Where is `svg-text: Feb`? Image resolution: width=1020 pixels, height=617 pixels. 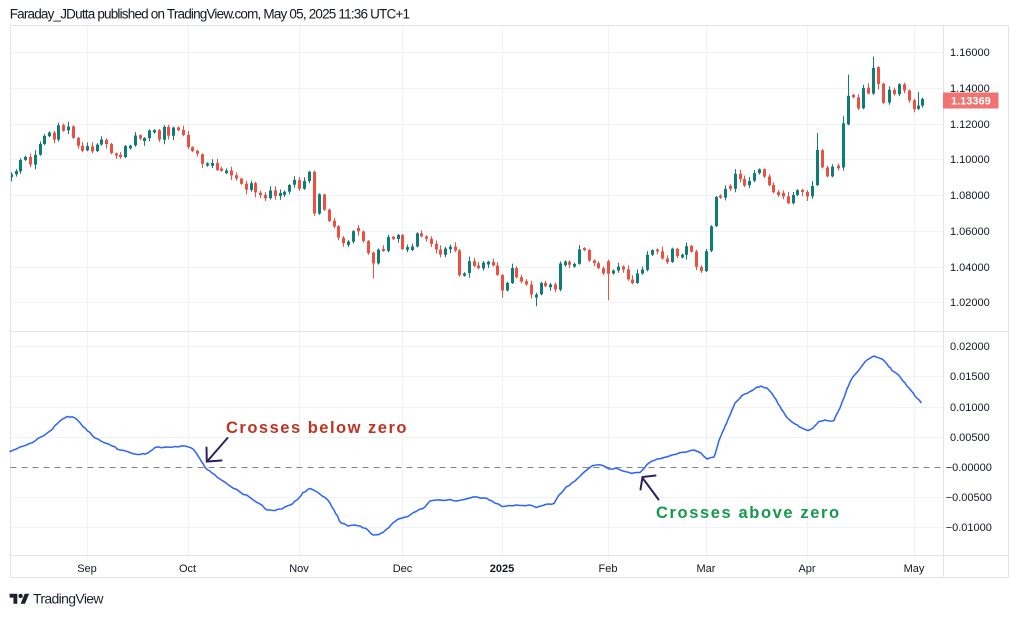 svg-text: Feb is located at coordinates (608, 569).